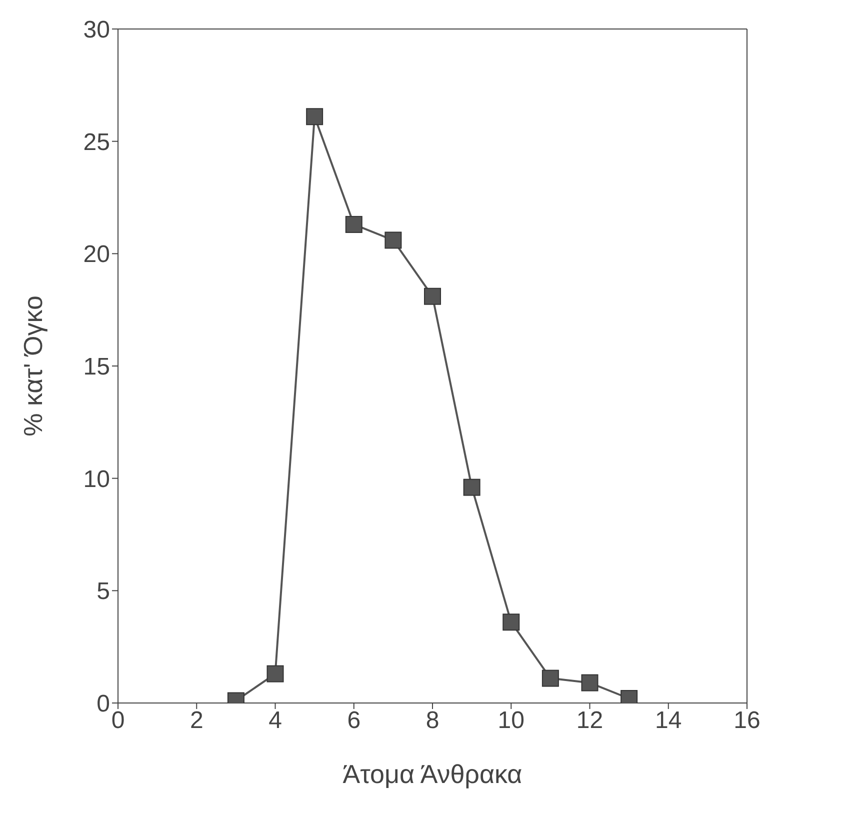 The height and width of the screenshot is (817, 843). Describe the element at coordinates (747, 720) in the screenshot. I see `x-tick-label: 16` at that location.